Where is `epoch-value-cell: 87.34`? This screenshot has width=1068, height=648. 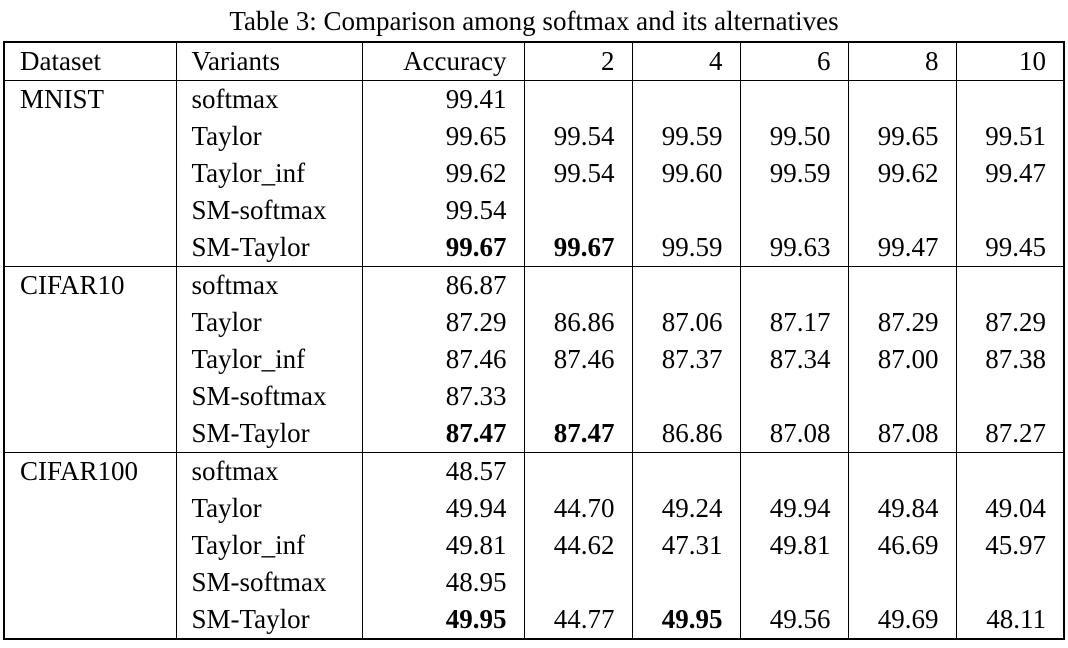
epoch-value-cell: 87.34 is located at coordinates (794, 359).